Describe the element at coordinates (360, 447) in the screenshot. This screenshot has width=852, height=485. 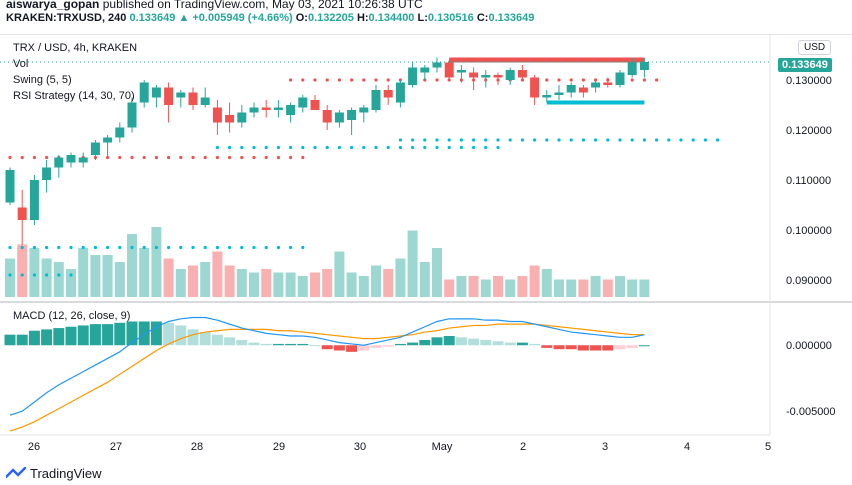
I see `time-tick-label: 30` at that location.